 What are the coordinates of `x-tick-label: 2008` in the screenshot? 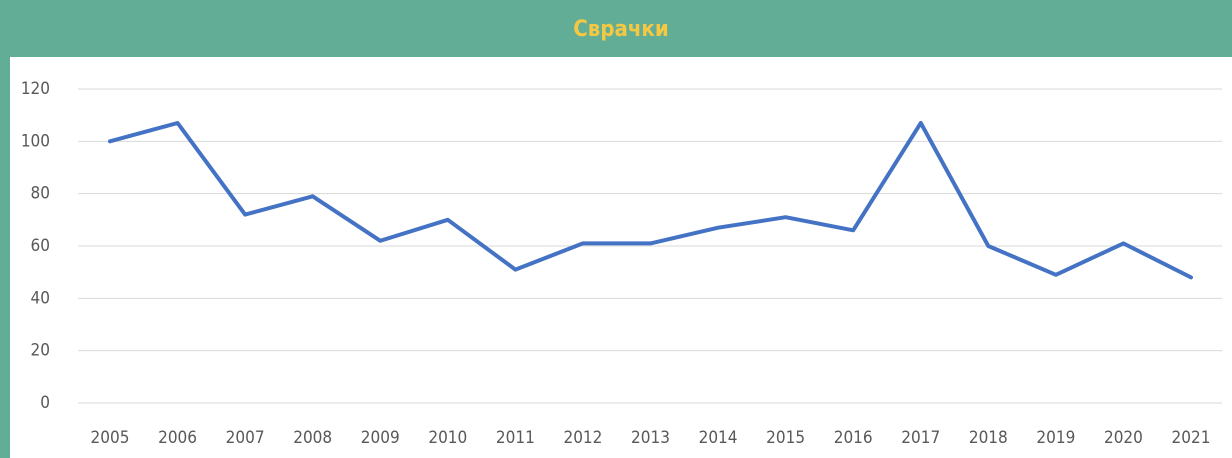 It's located at (312, 438).